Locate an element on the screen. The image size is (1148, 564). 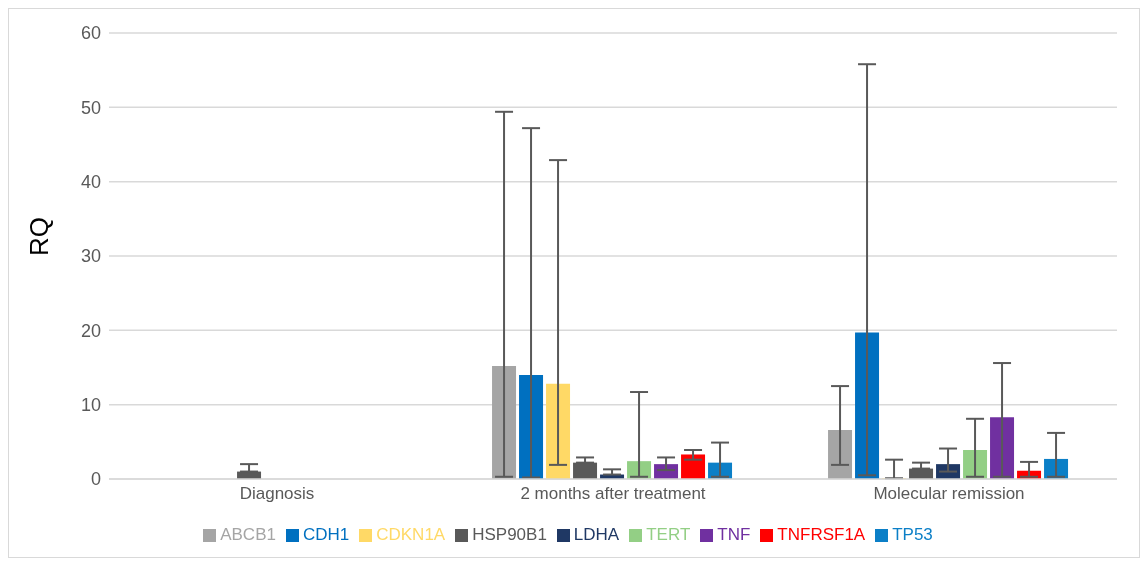
y-tick-label: 20 is located at coordinates (90, 330).